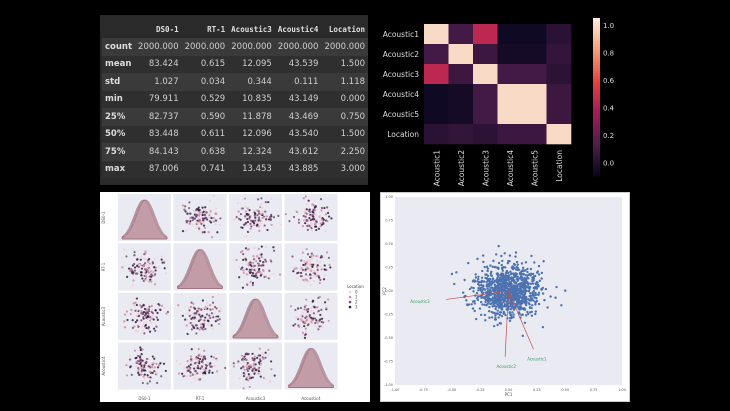  Describe the element at coordinates (559, 166) in the screenshot. I see `column-tick-label: Location` at that location.